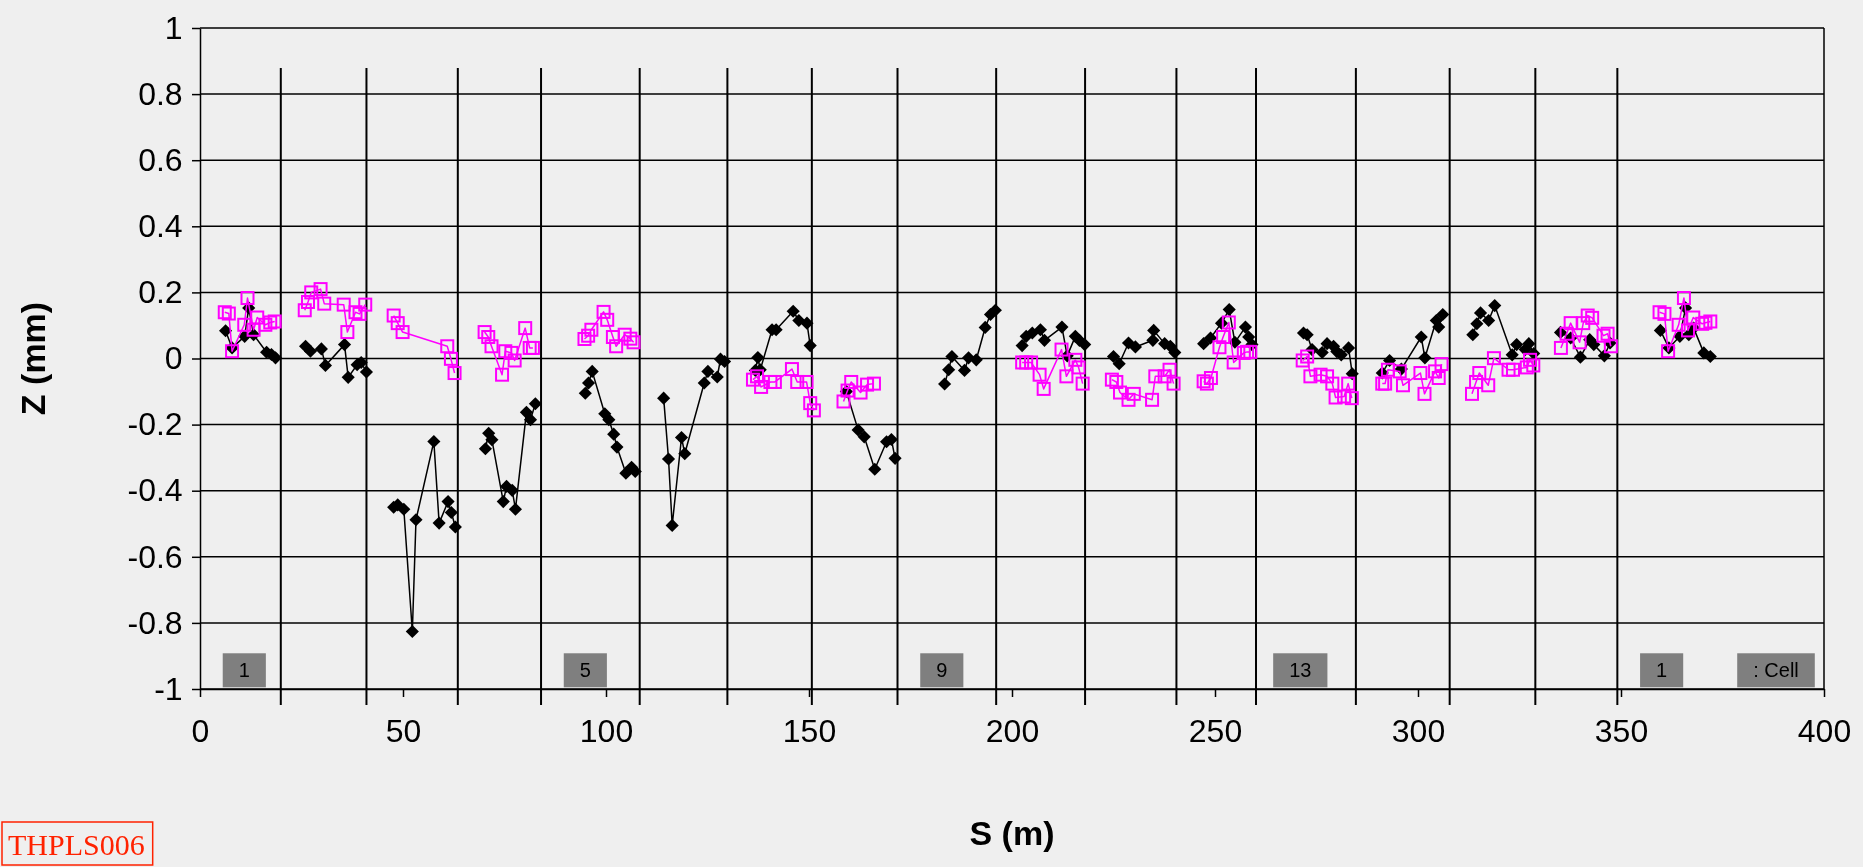 The image size is (1863, 867). I want to click on y-tick-label: 0.4, so click(160, 226).